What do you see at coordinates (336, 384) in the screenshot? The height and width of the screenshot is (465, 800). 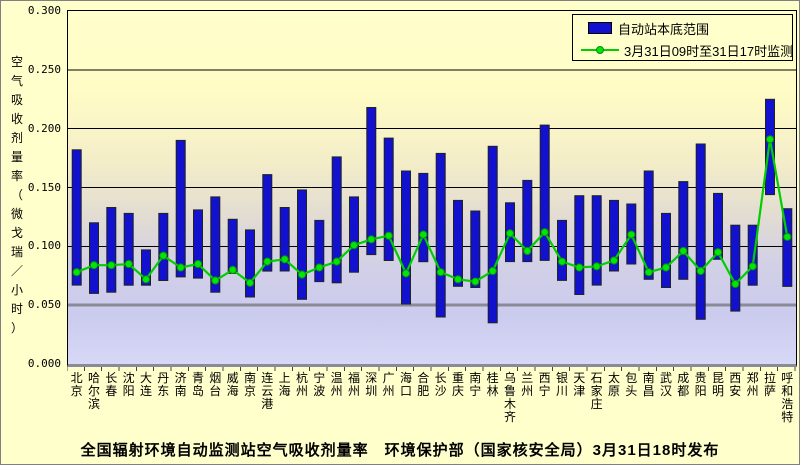 I see `x-category-label: 温 州` at bounding box center [336, 384].